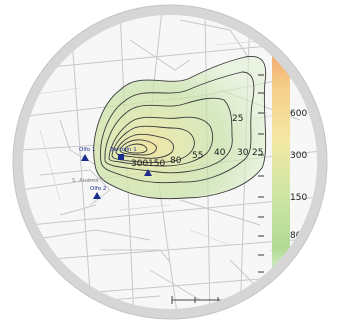 The height and width of the screenshot is (322, 344). What do you see at coordinates (261, 173) in the screenshot?
I see `legend-ticks` at bounding box center [261, 173].